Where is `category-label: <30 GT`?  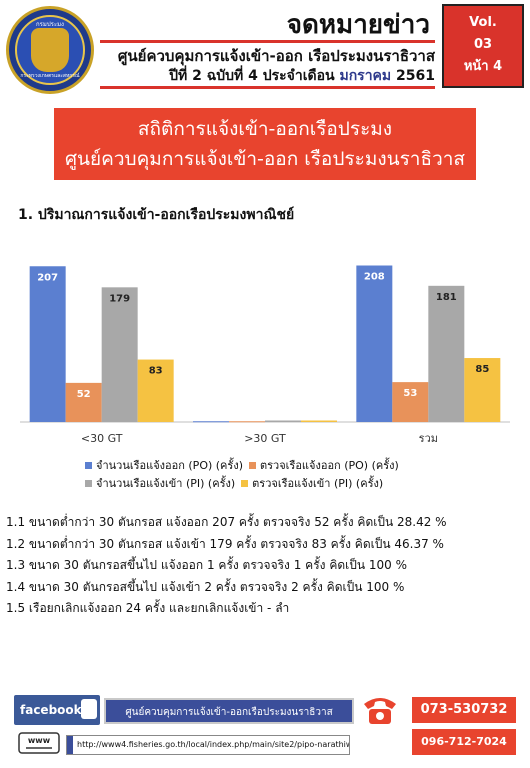
category-label: <30 GT is located at coordinates (102, 438).